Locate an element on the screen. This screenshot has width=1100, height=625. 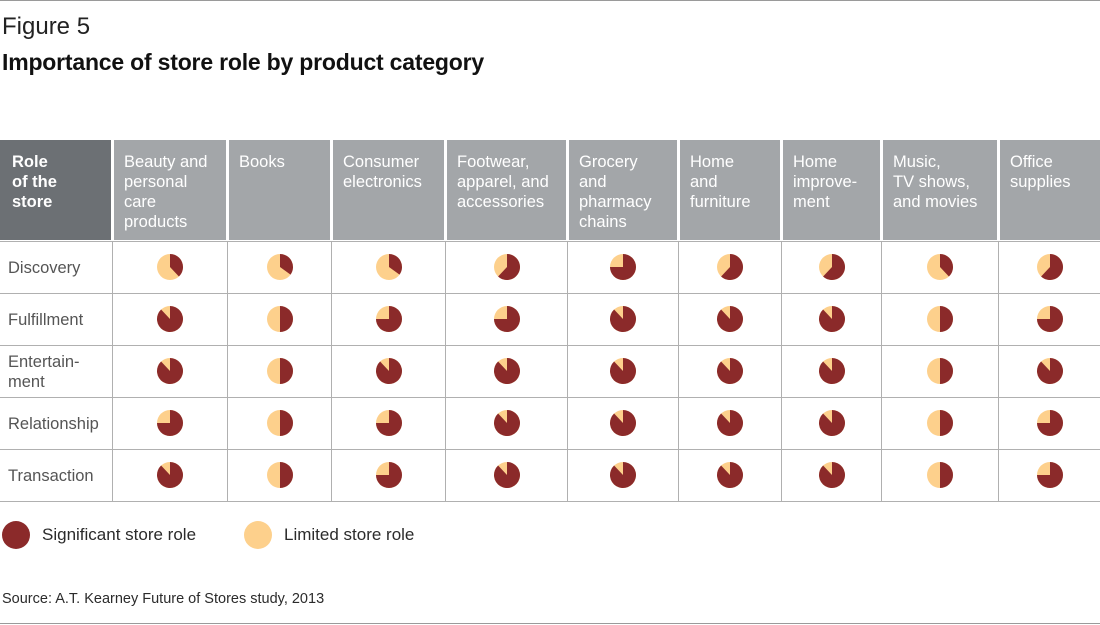
legend-significant: Significant store role is located at coordinates (99, 535).